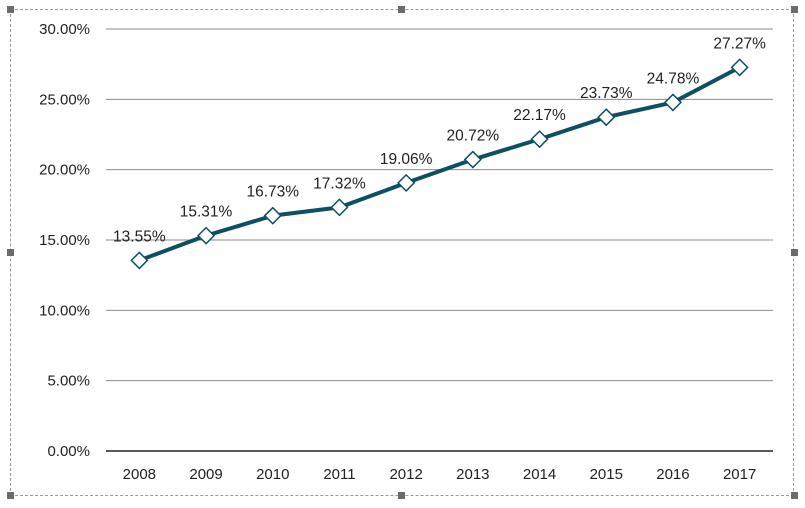  What do you see at coordinates (139, 236) in the screenshot?
I see `data-label: 13.55%` at bounding box center [139, 236].